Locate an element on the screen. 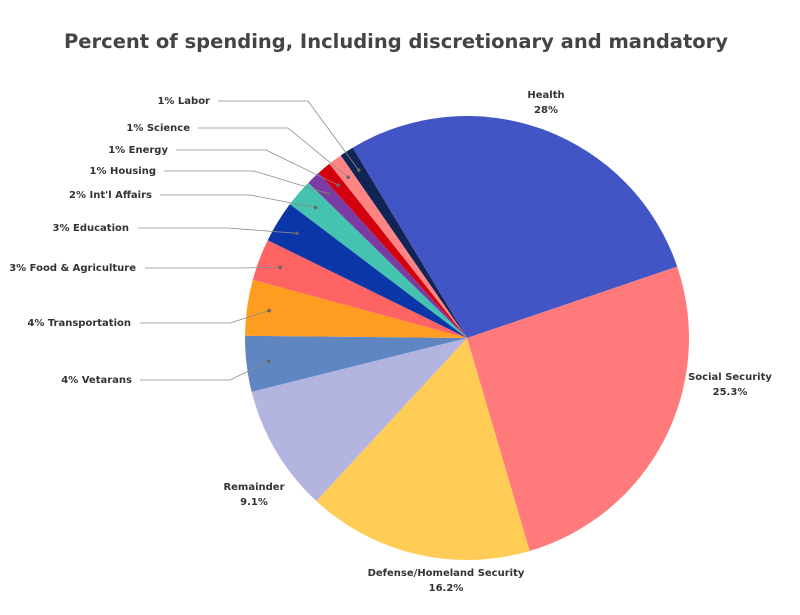 The height and width of the screenshot is (615, 800). leader-dot-labor is located at coordinates (358, 170).